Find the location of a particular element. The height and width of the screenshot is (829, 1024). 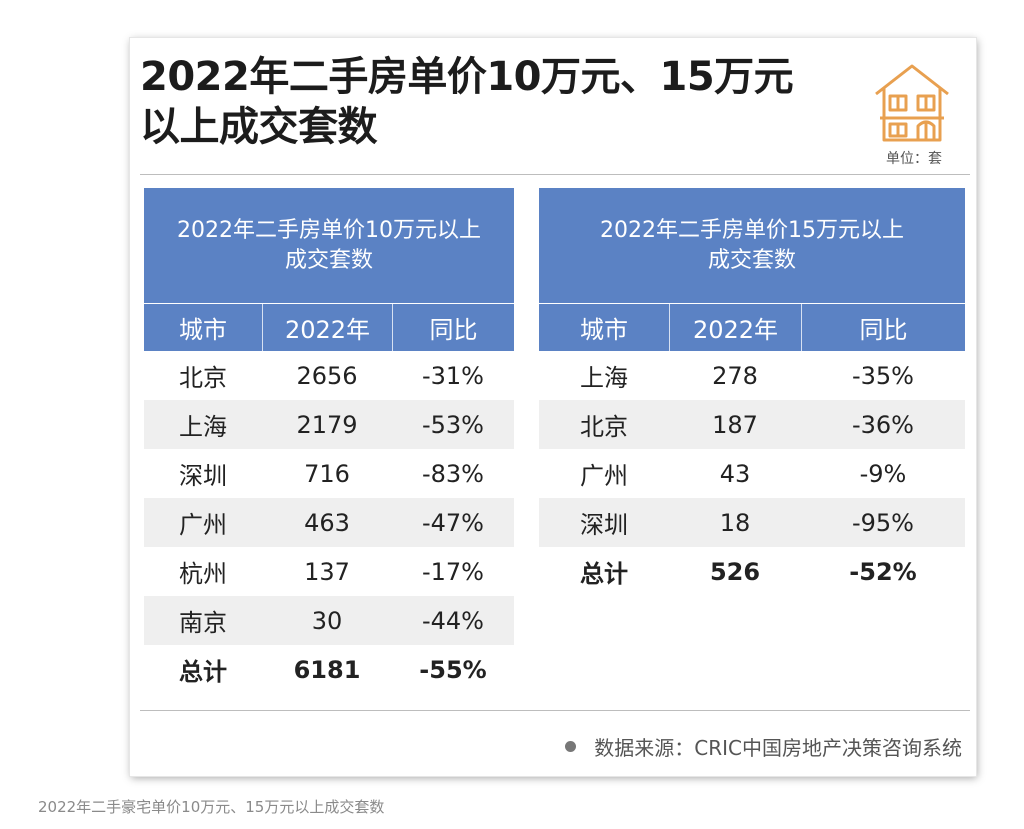

count-cell: 43 is located at coordinates (735, 473).